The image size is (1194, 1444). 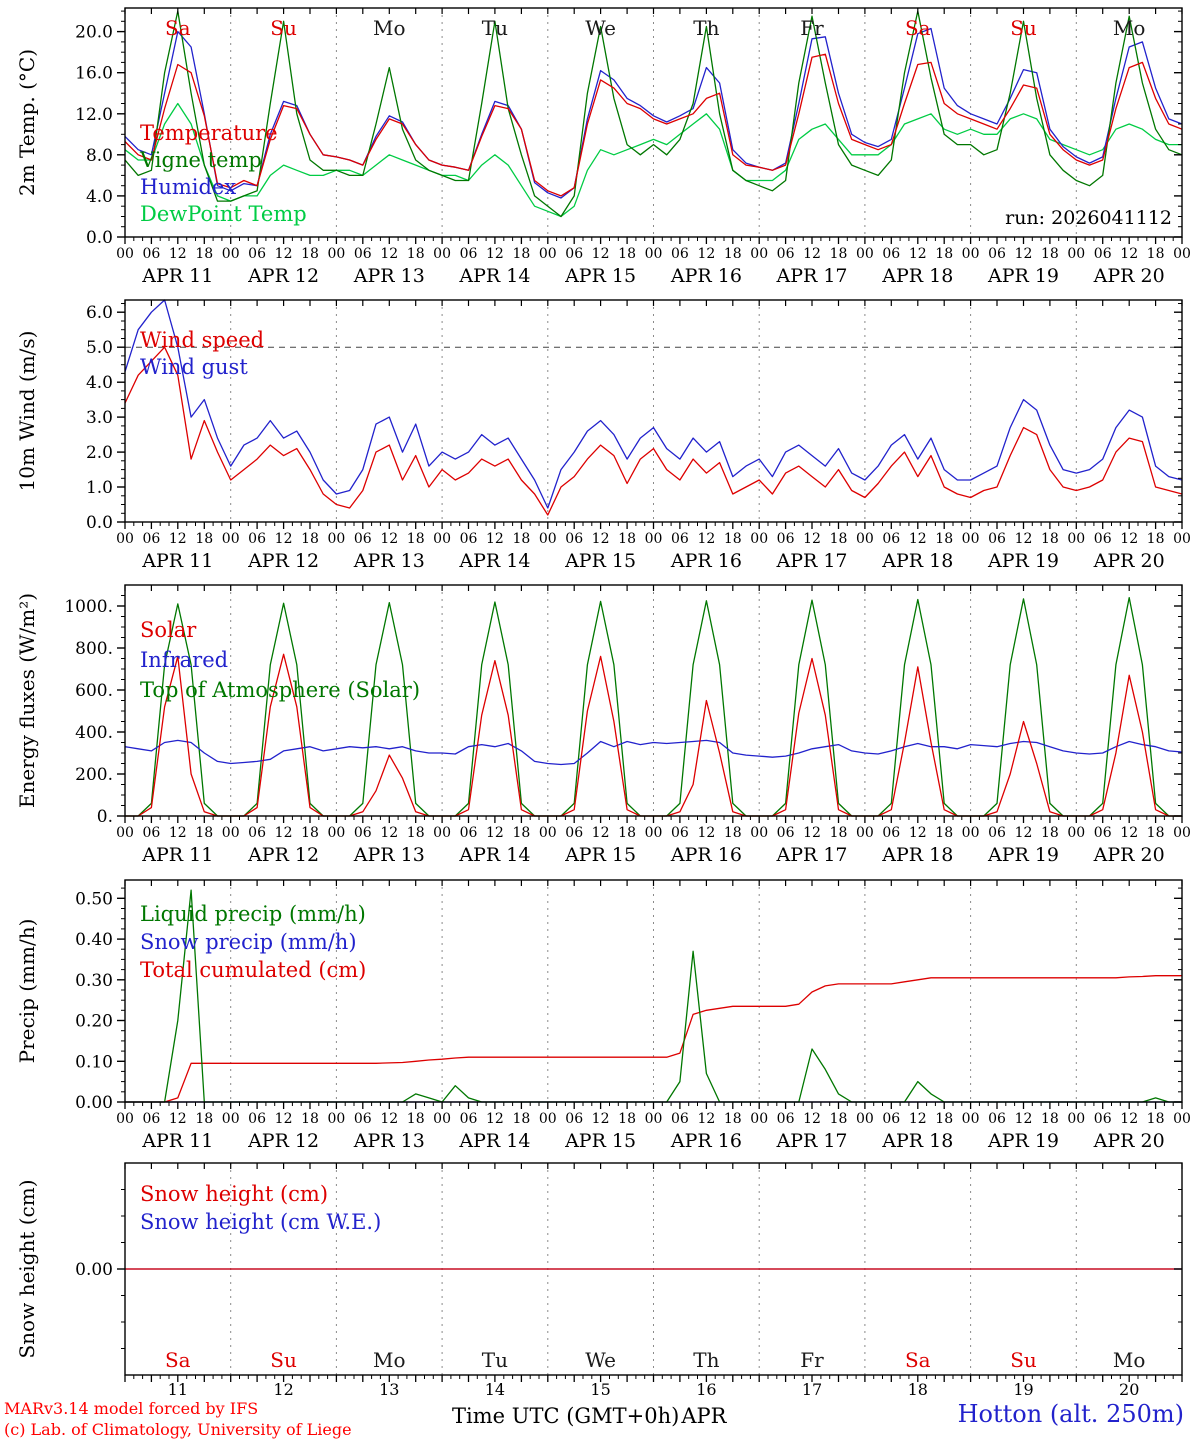 I want to click on series-line-vigne-temp, so click(x=653, y=114).